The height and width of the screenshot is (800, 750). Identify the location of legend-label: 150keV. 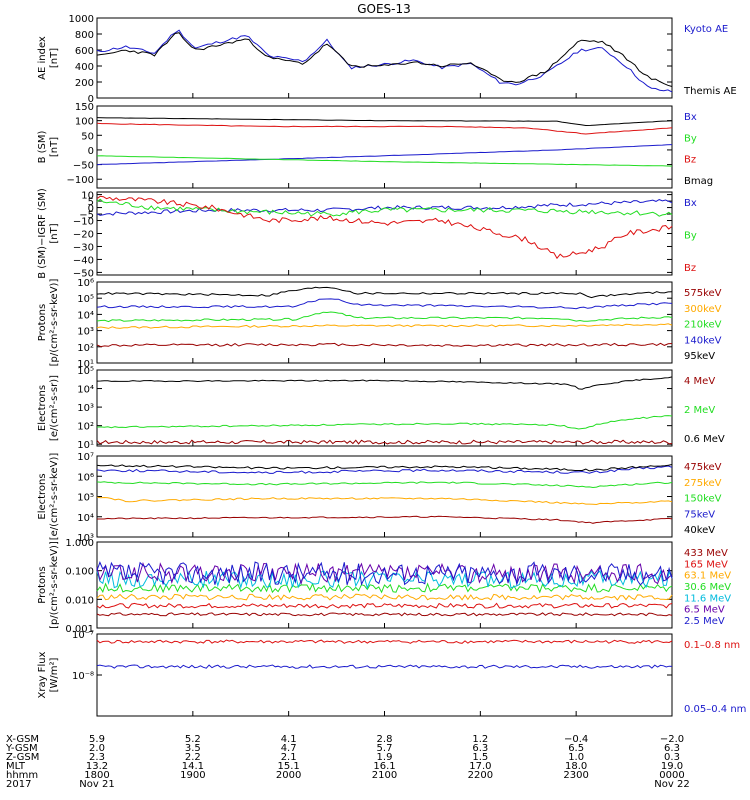
(703, 499).